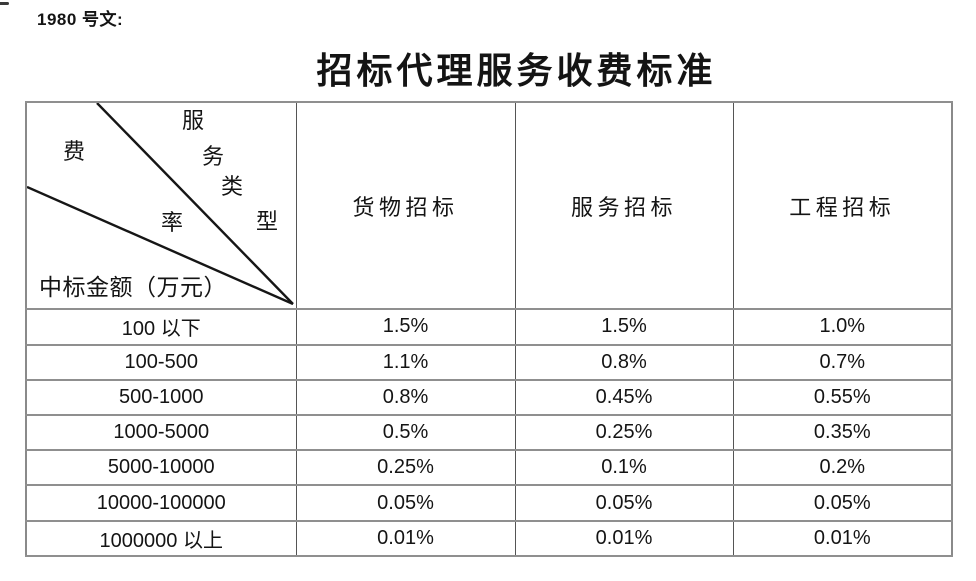 Image resolution: width=976 pixels, height=581 pixels. I want to click on table-row: 1000-5000 0.5% 0.25% 0.35%, so click(489, 433).